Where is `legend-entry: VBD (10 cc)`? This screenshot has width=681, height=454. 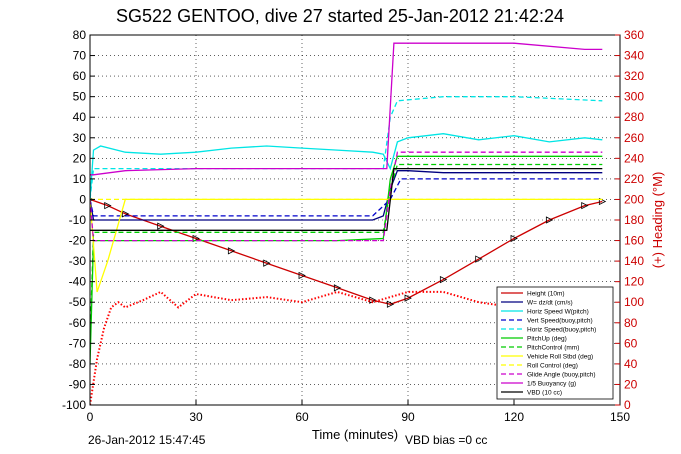
legend-entry: VBD (10 cc) is located at coordinates (544, 392).